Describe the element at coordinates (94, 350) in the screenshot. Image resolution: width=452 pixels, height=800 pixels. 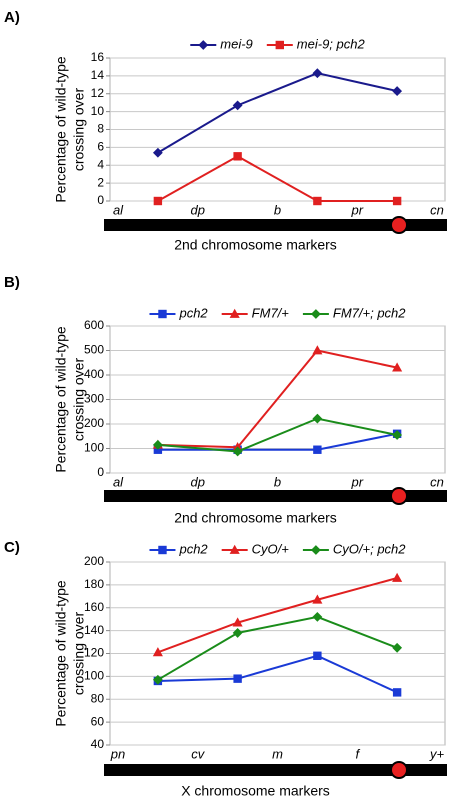
I see `y-tick-label: 500` at that location.